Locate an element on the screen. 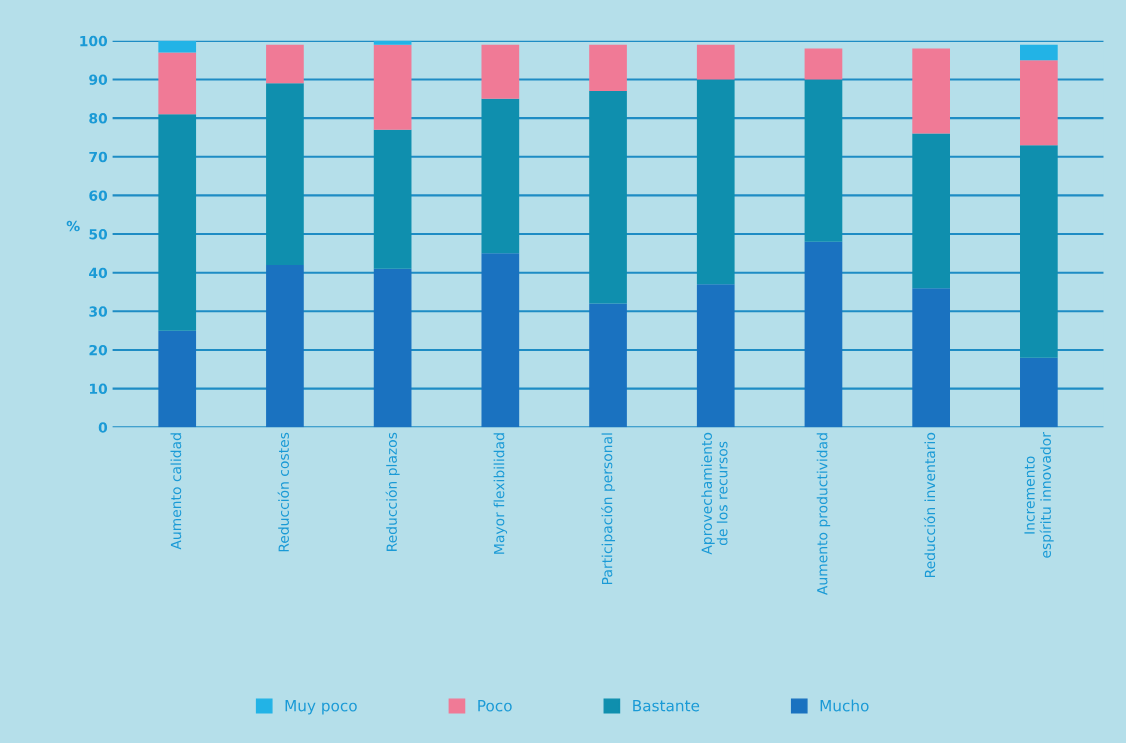  y-tick-label: 0 is located at coordinates (103, 427).